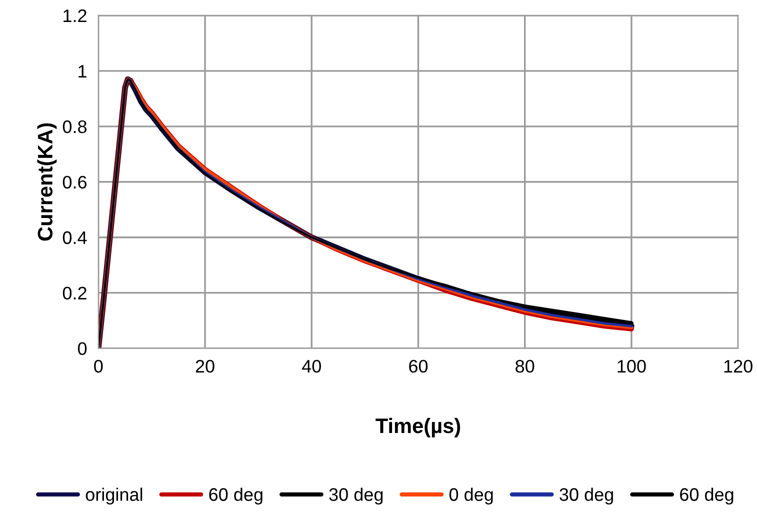 This screenshot has height=516, width=757. Describe the element at coordinates (418, 366) in the screenshot. I see `x-tick-label: 60` at that location.